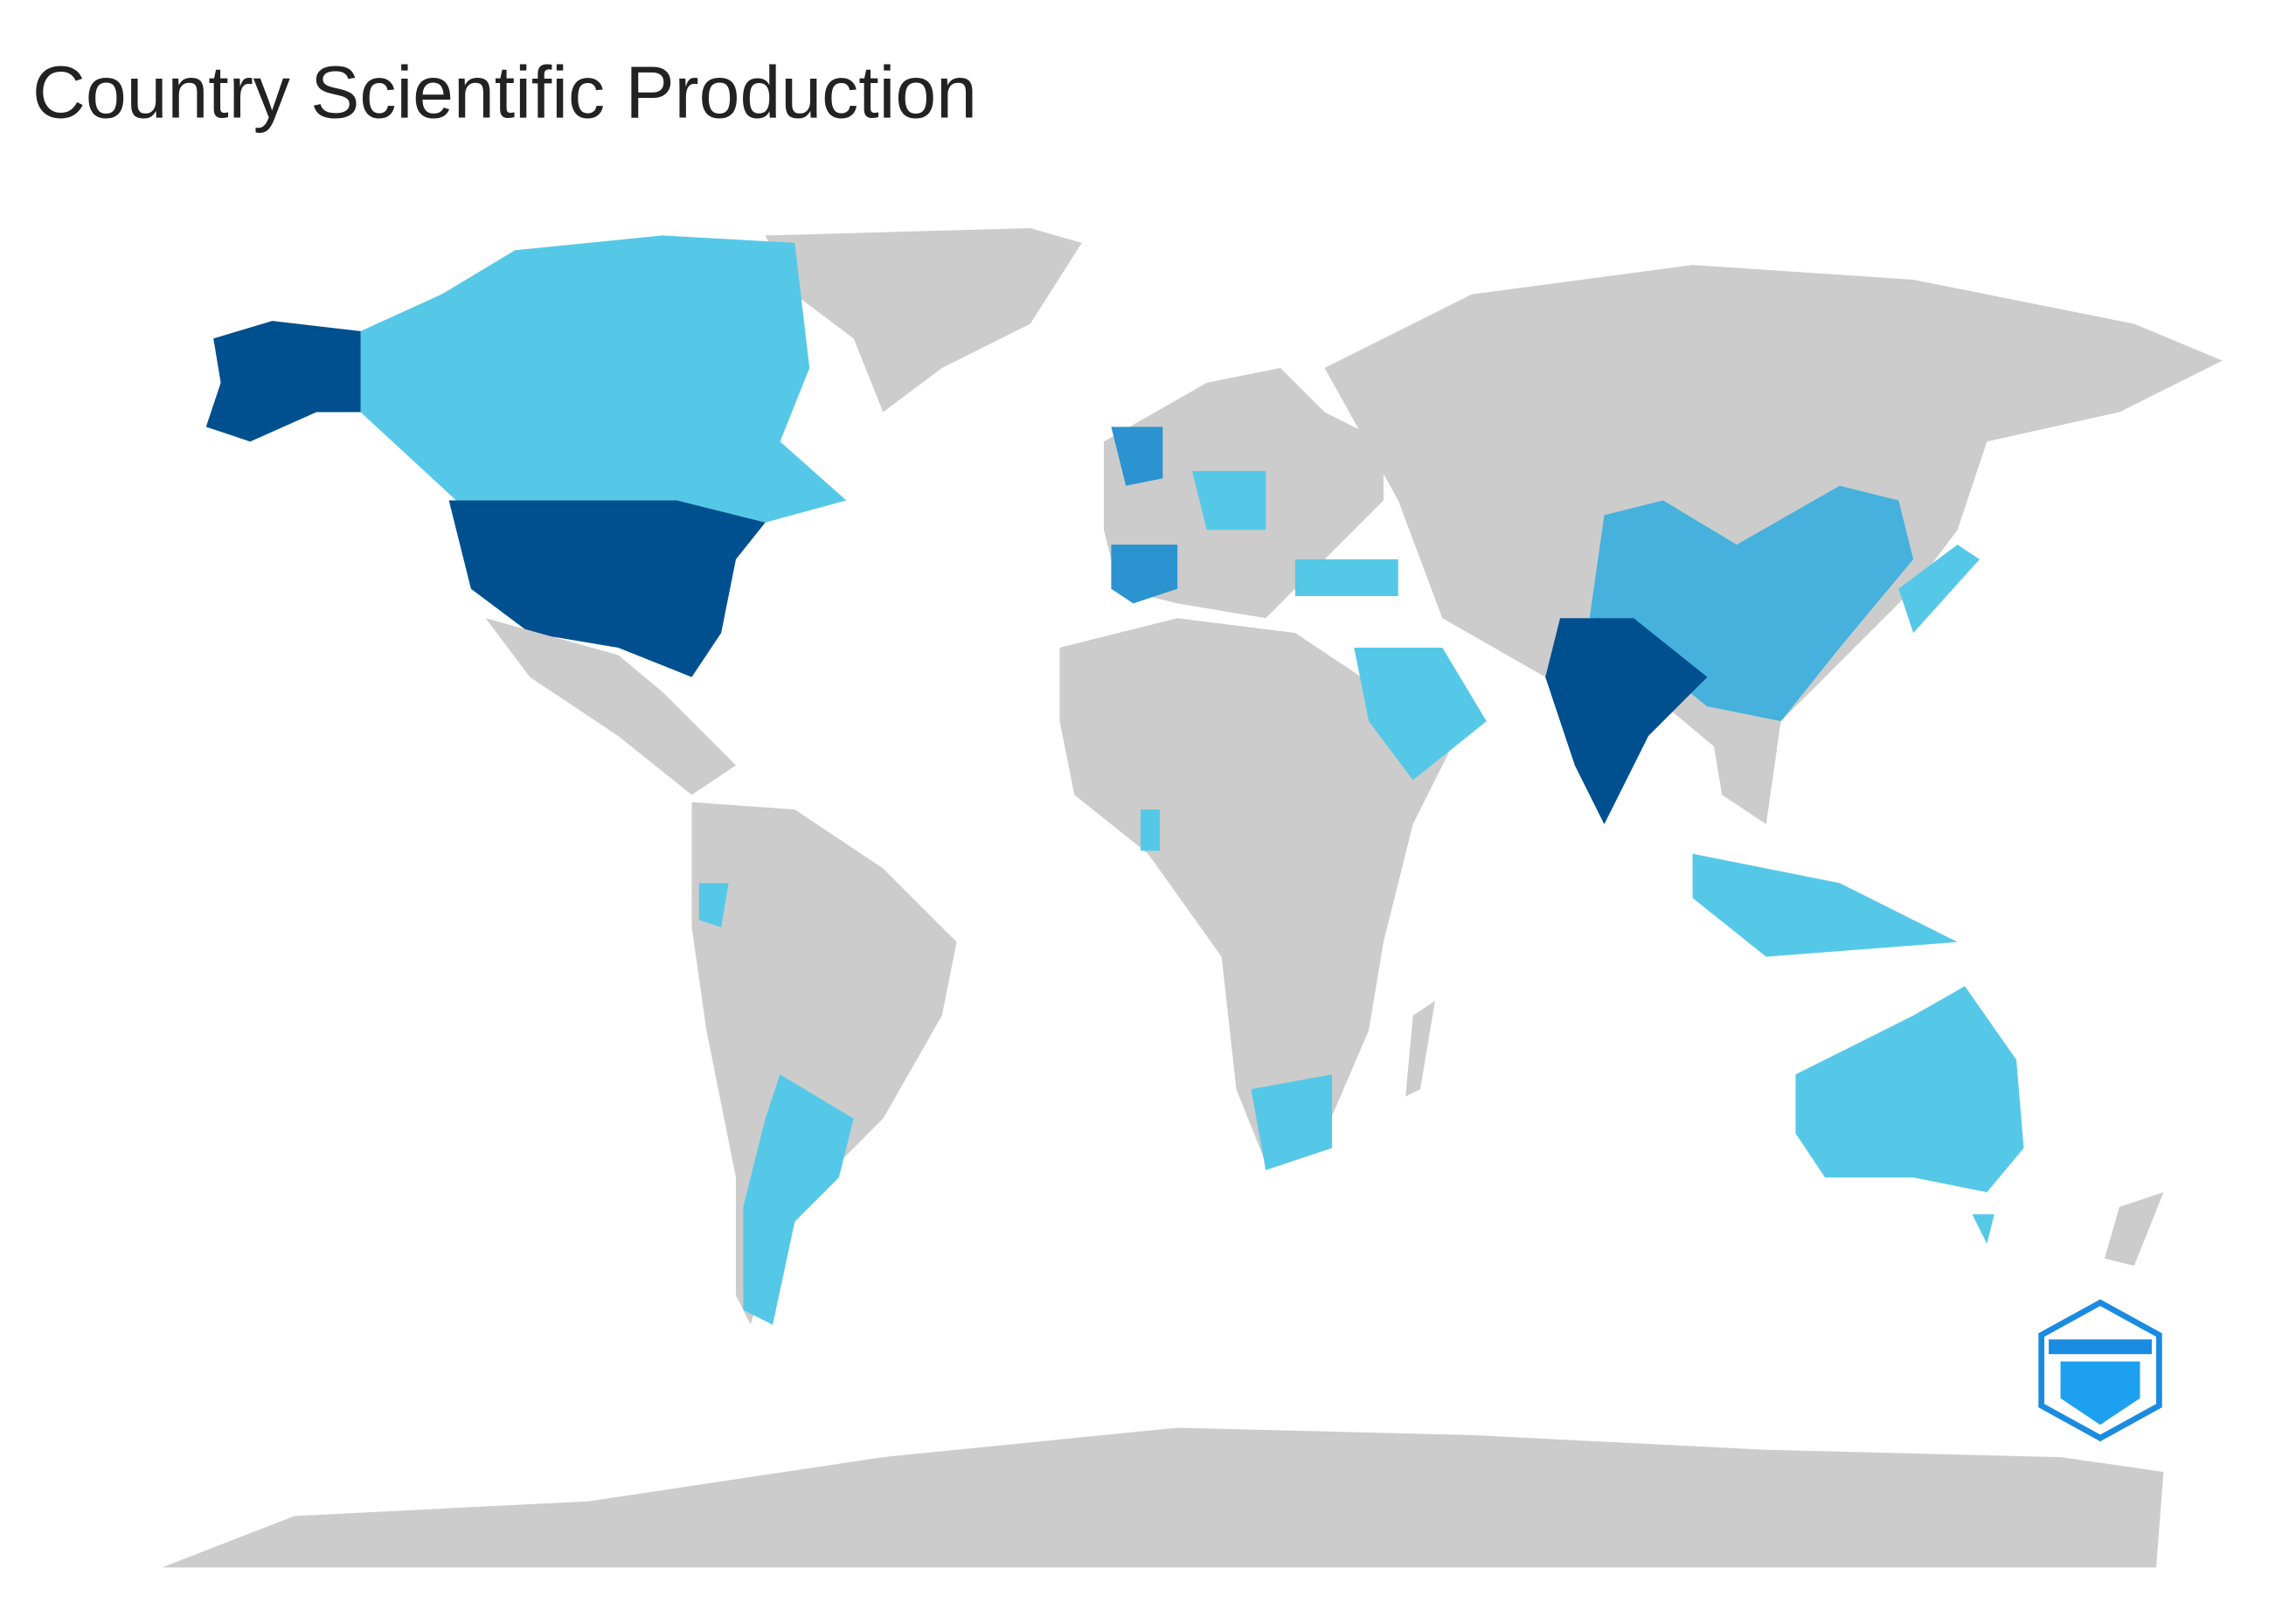 Image resolution: width=2296 pixels, height=1617 pixels. I want to click on antarctica, so click(1163, 1497).